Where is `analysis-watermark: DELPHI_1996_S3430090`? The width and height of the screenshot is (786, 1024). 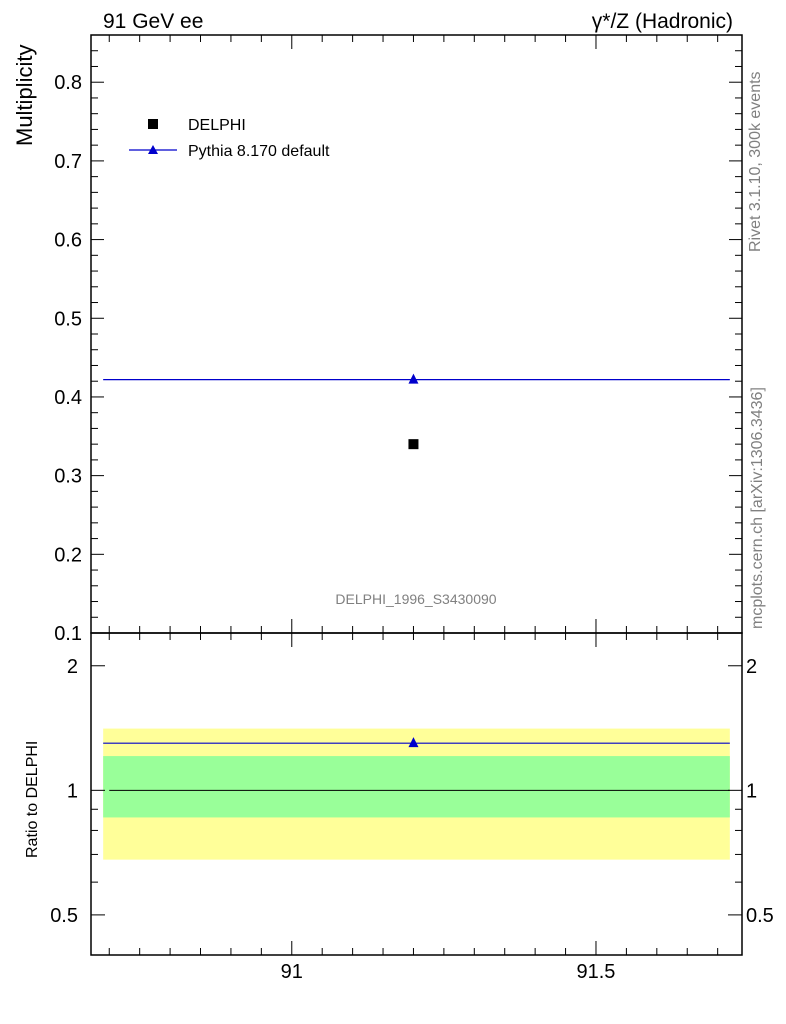 analysis-watermark: DELPHI_1996_S3430090 is located at coordinates (415, 599).